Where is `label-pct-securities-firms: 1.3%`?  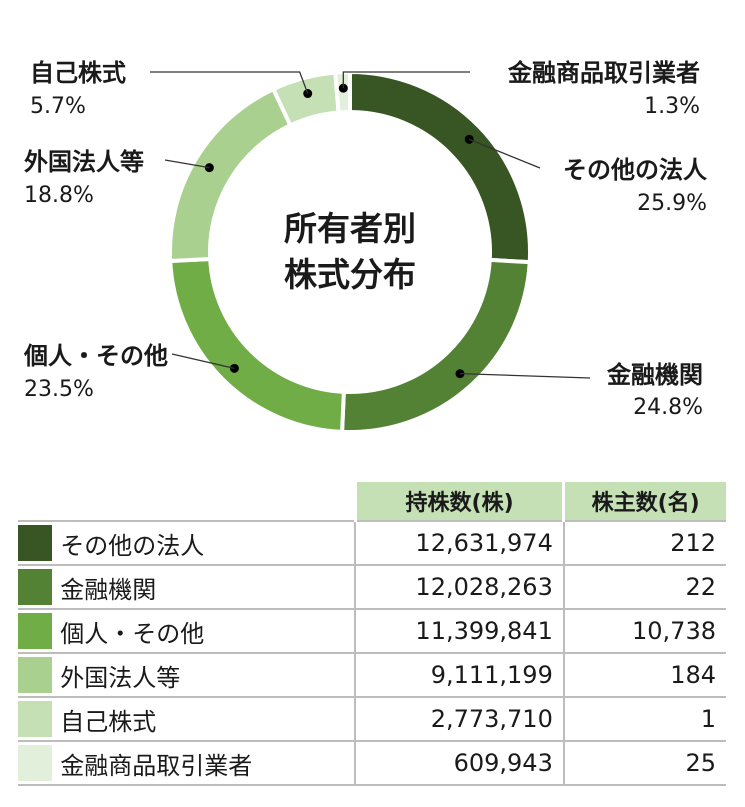
label-pct-securities-firms: 1.3% is located at coordinates (672, 106).